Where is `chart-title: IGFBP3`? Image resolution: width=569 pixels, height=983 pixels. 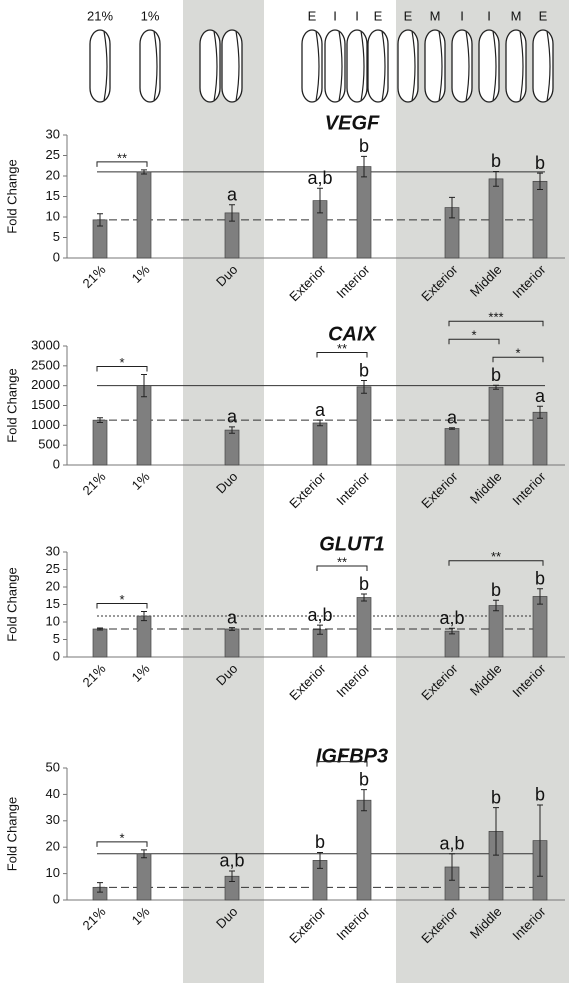
chart-title: IGFBP3 is located at coordinates (352, 756).